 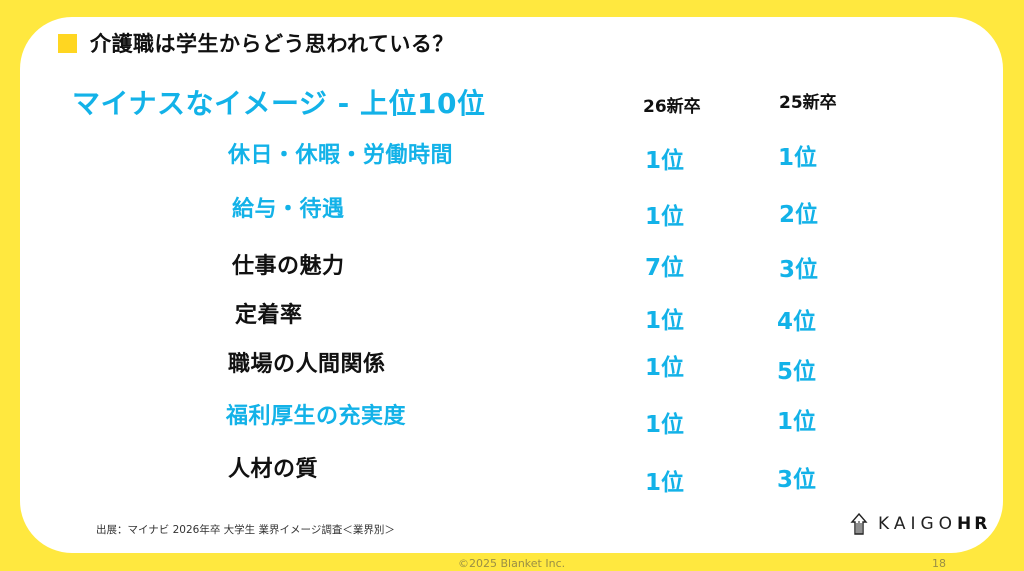 I want to click on item-label: 仕事の魅力, so click(x=288, y=266).